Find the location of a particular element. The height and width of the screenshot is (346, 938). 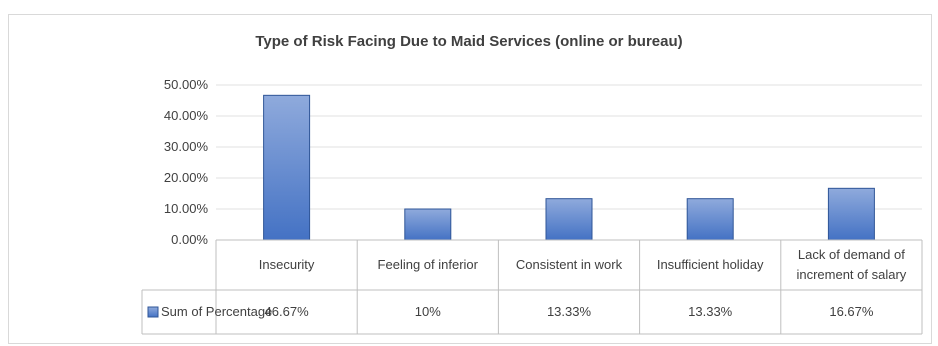

category-label: Feeling of inferior is located at coordinates (427, 264).